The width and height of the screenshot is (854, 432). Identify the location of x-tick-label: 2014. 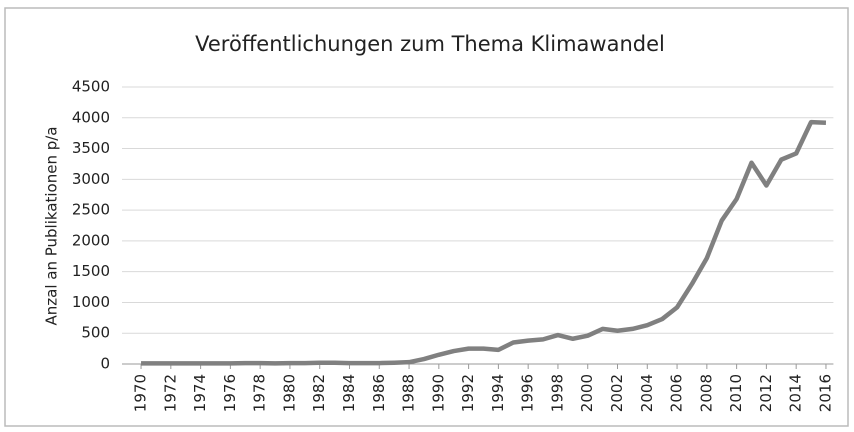
(796, 393).